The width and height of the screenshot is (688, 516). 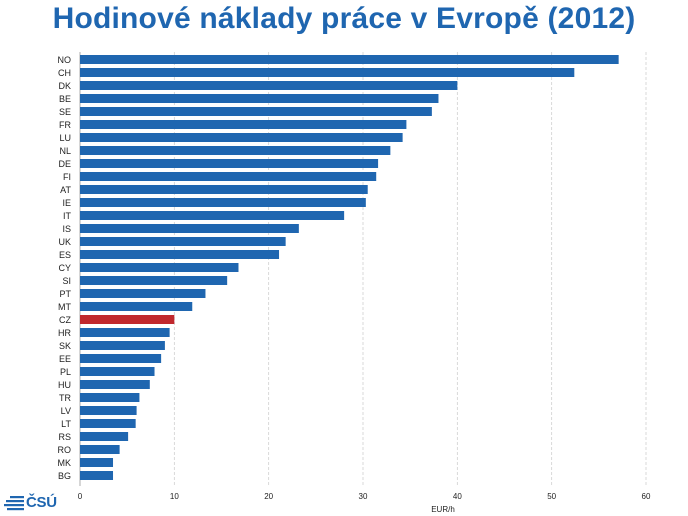 What do you see at coordinates (66, 203) in the screenshot?
I see `category-label: IE` at bounding box center [66, 203].